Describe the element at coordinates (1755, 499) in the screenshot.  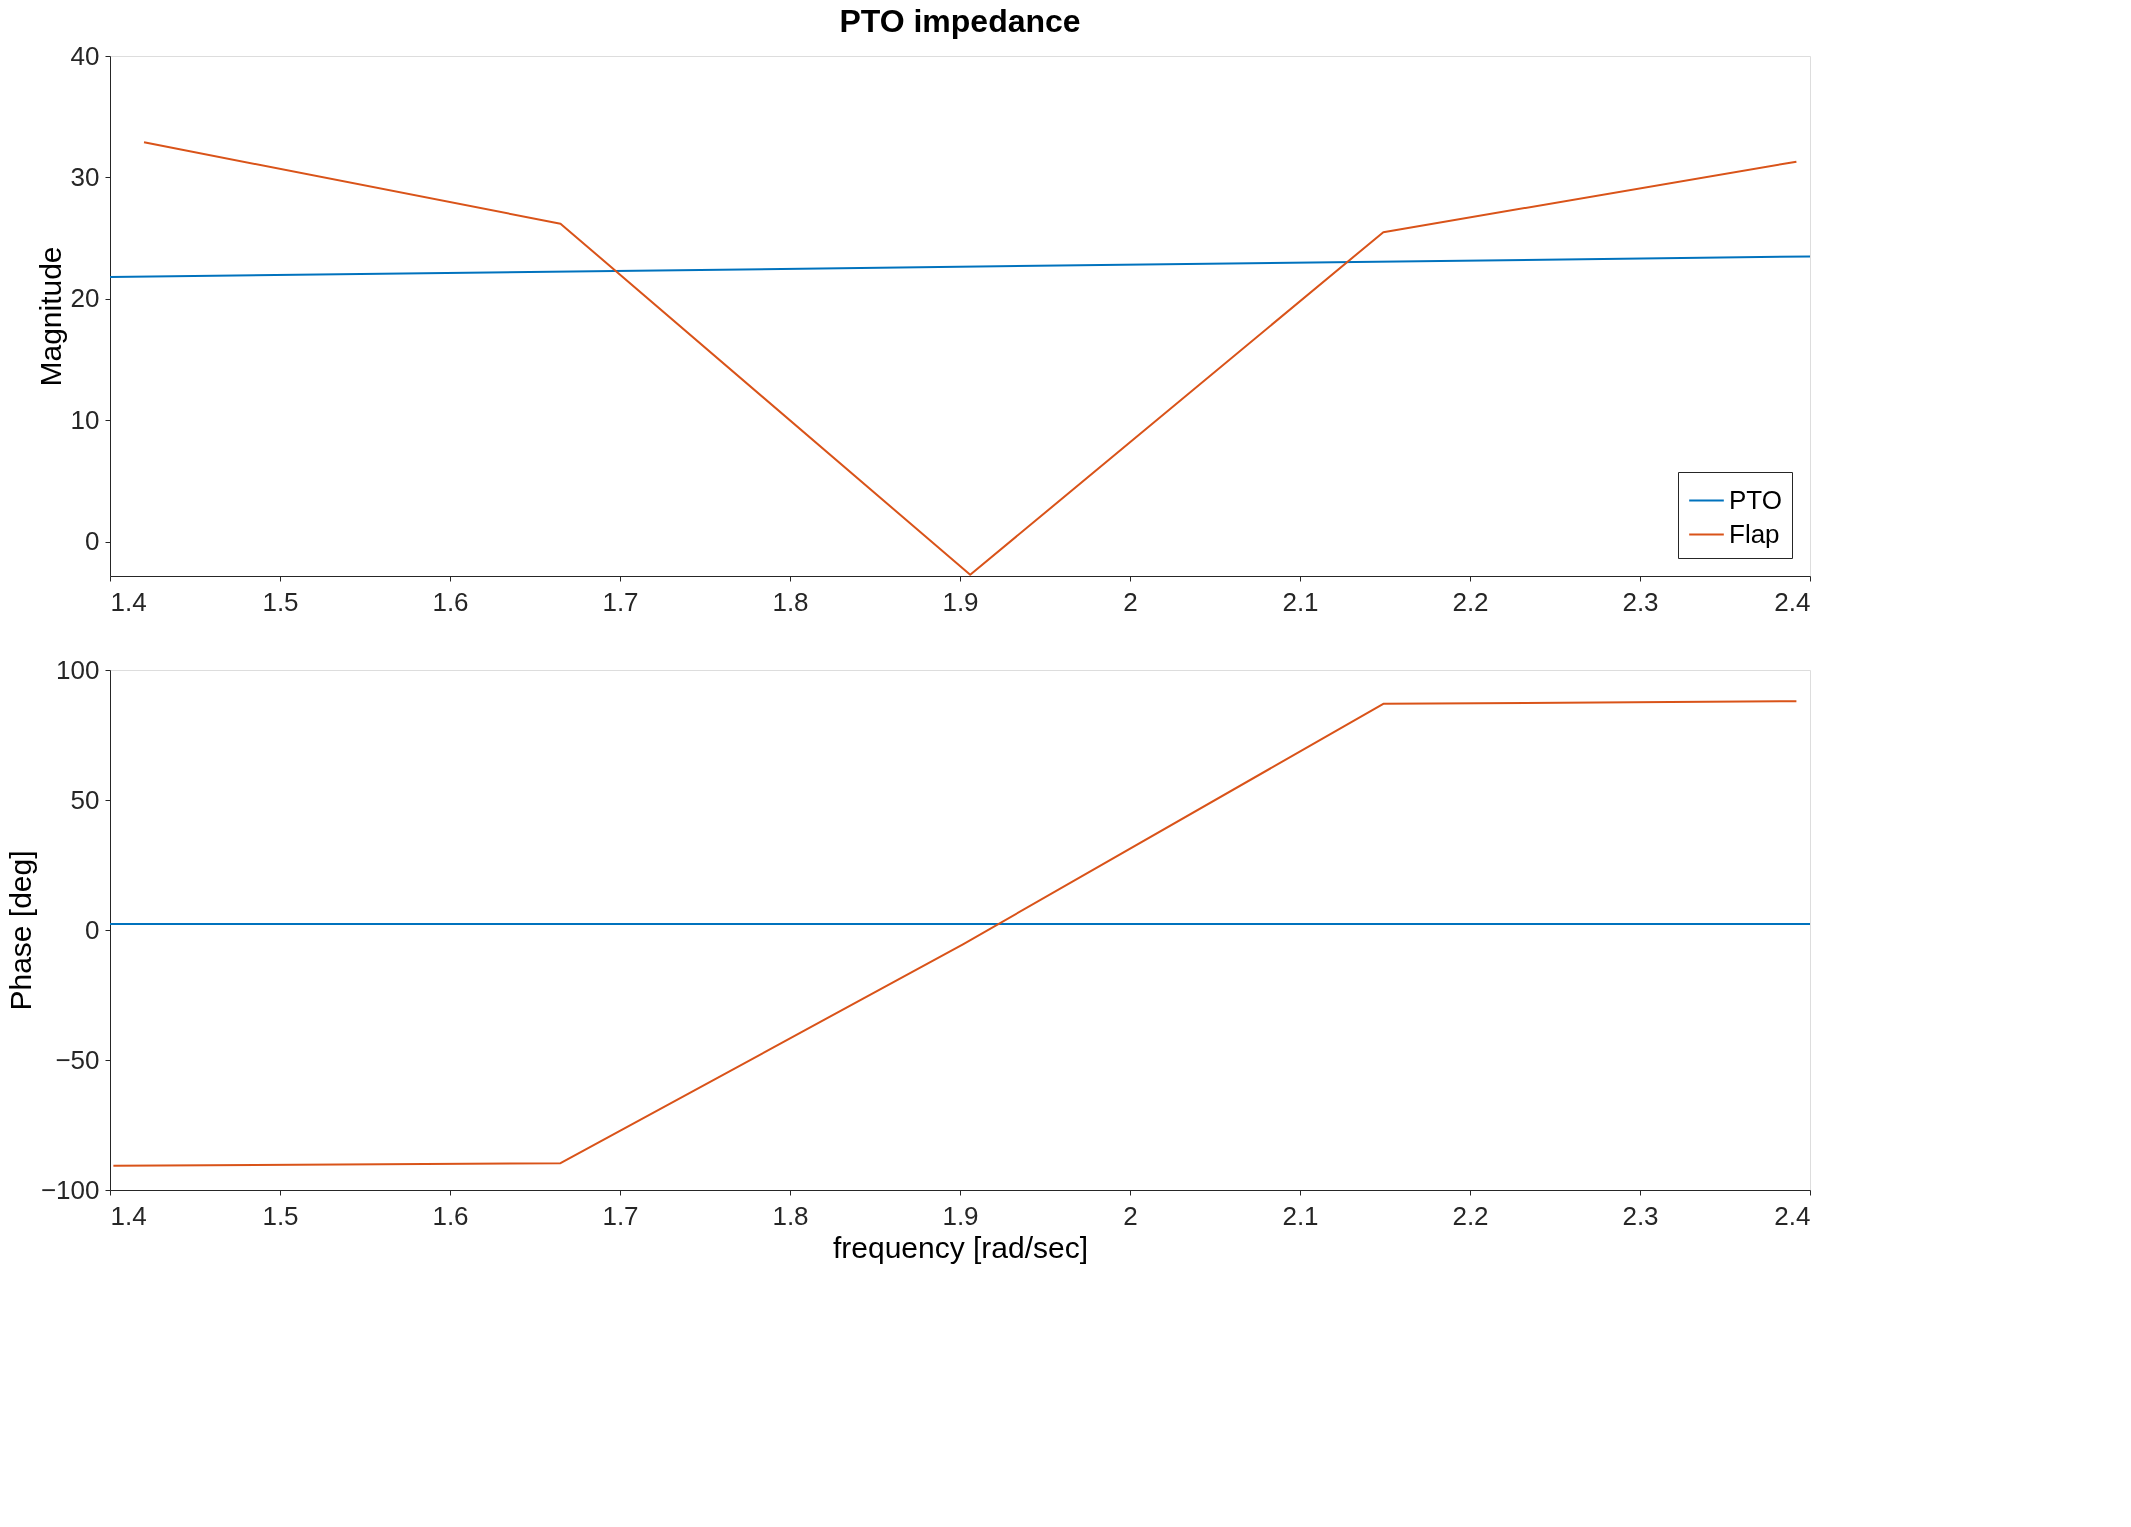
I see `legend-label: PTO` at that location.